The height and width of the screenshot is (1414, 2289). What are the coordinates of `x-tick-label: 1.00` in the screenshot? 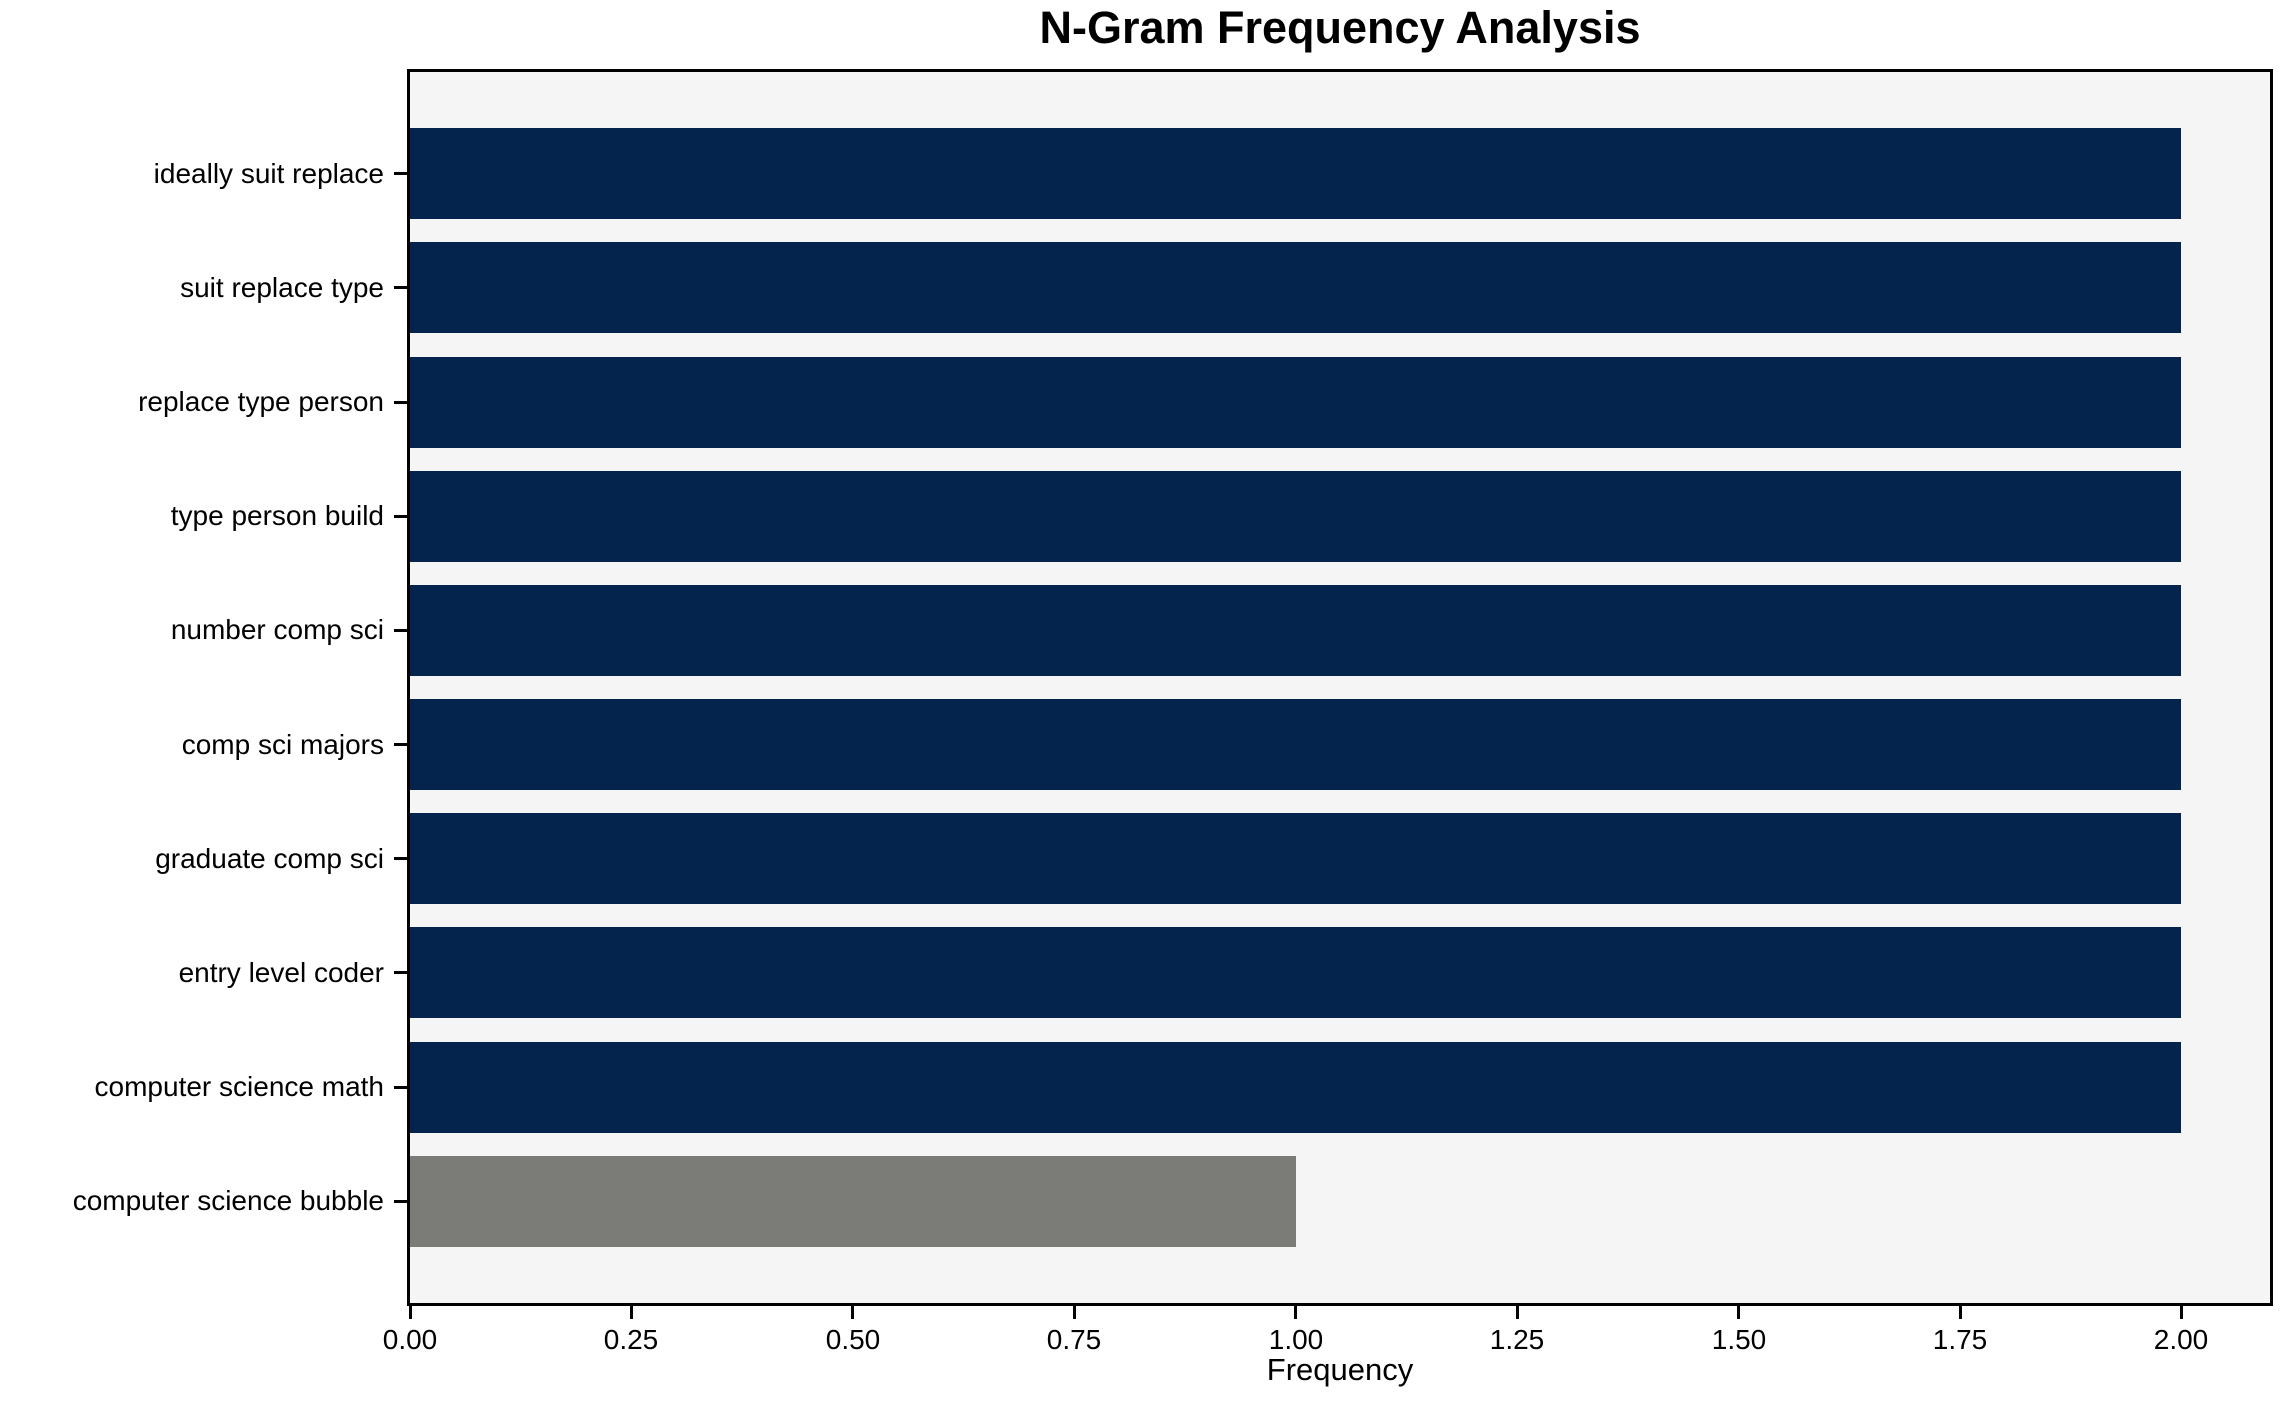 It's located at (1296, 1339).